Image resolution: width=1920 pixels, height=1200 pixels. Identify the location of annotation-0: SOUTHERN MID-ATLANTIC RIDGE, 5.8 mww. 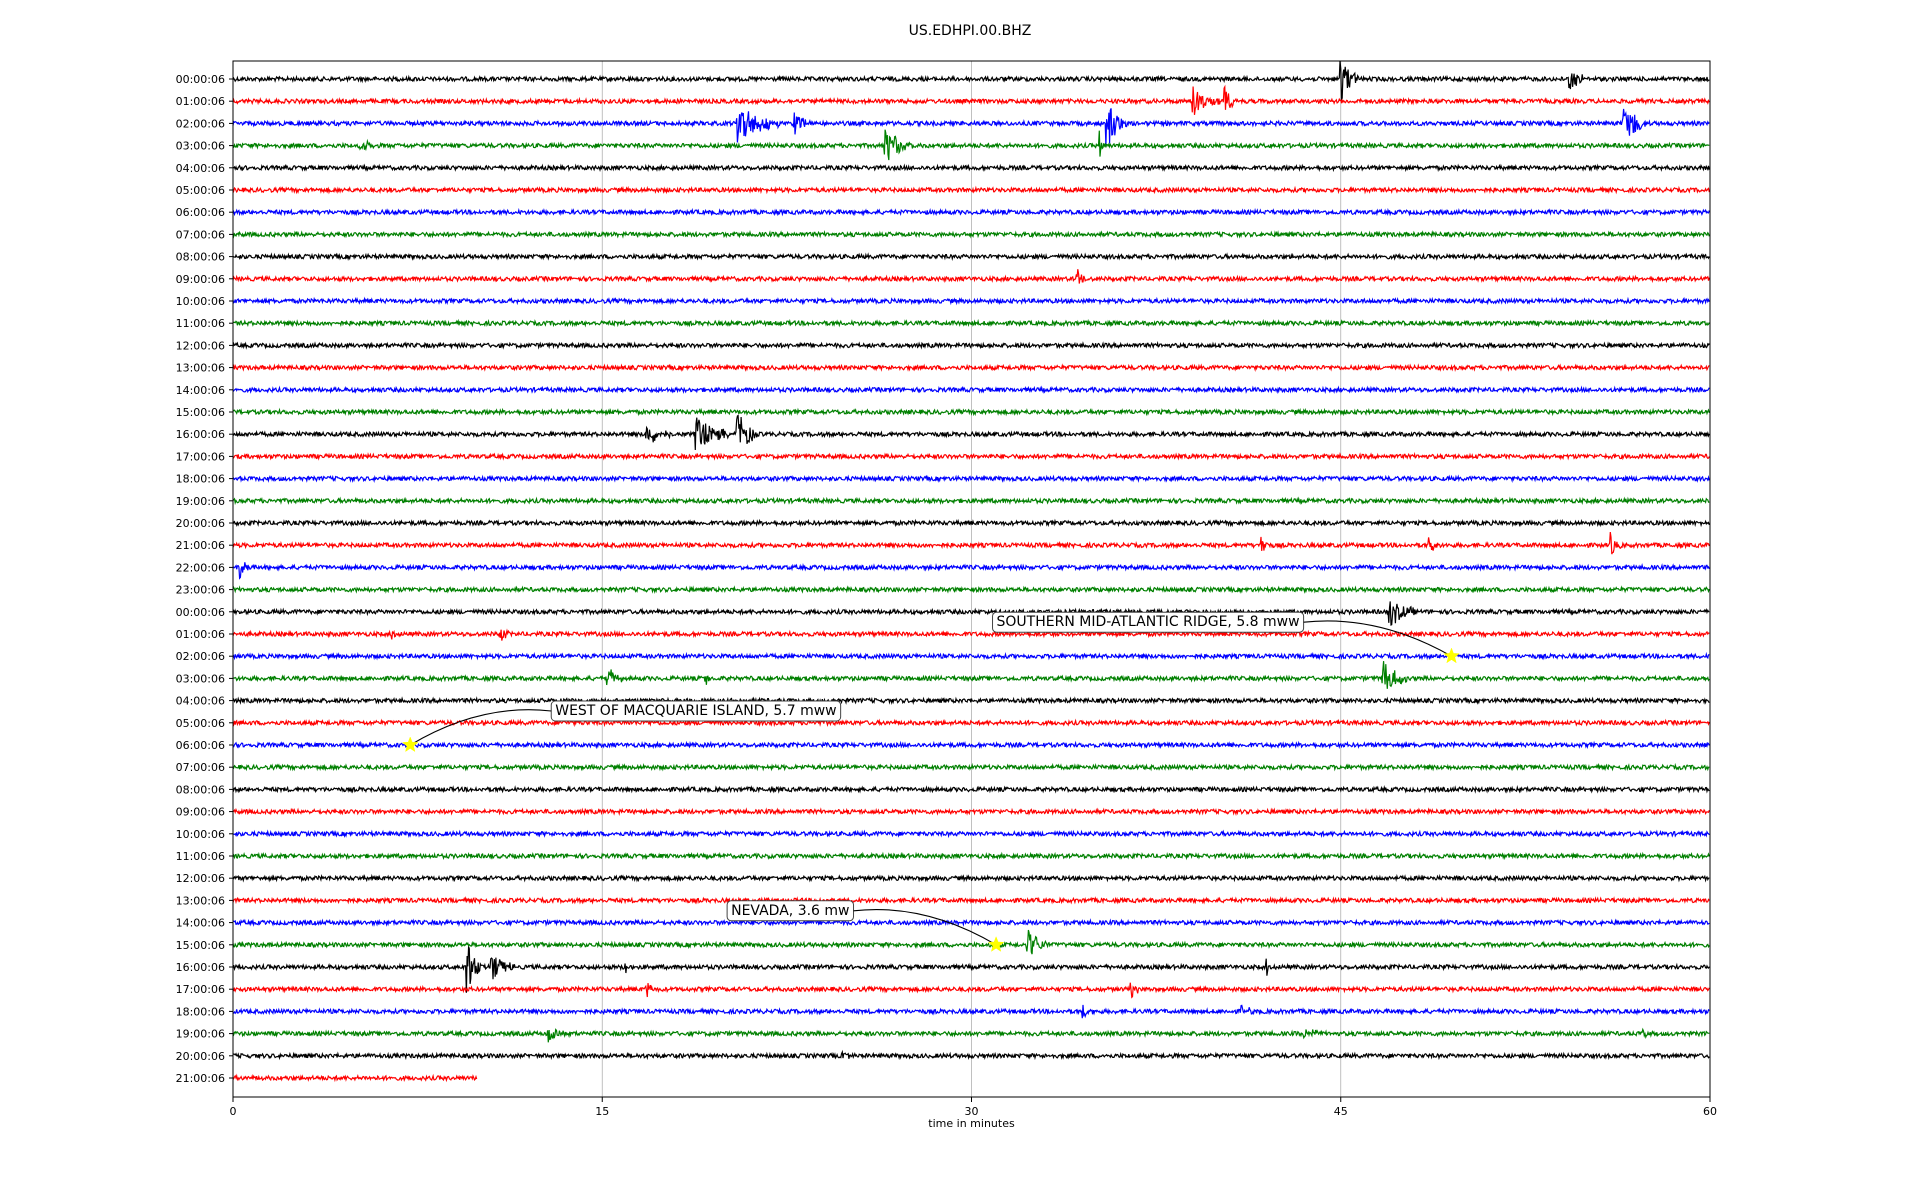
(1226, 637).